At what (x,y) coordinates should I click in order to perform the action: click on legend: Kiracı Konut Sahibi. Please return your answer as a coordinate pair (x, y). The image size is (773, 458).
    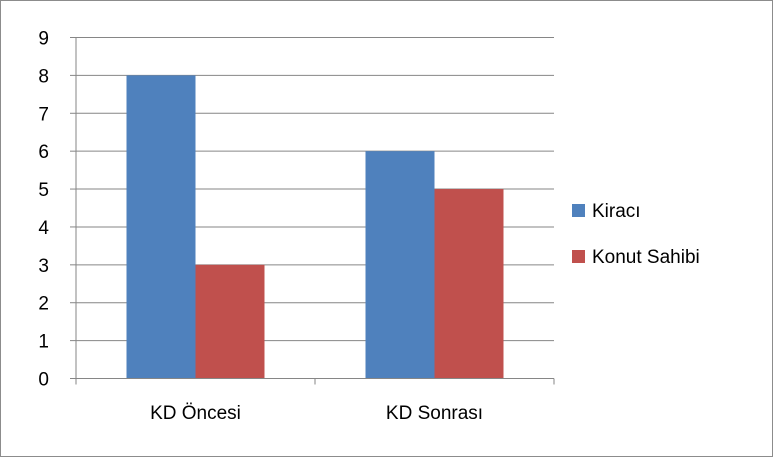
    Looking at the image, I should click on (636, 234).